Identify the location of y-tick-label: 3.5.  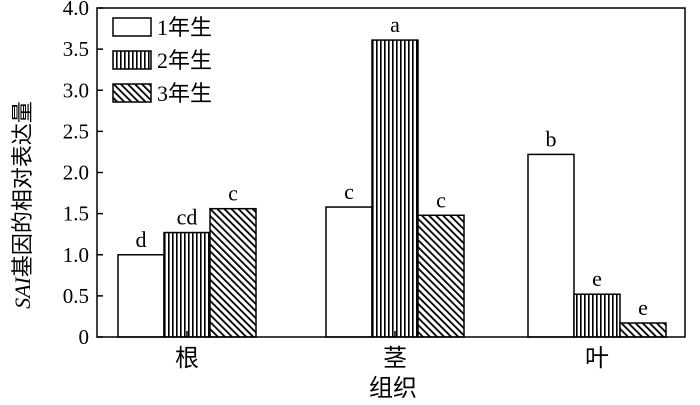
(76, 49).